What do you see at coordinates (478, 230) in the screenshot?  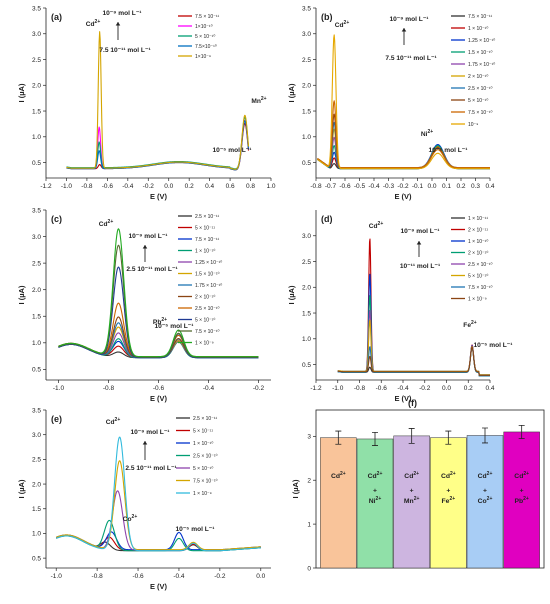 I see `legend-label: 2 × 10⁻¹¹` at bounding box center [478, 230].